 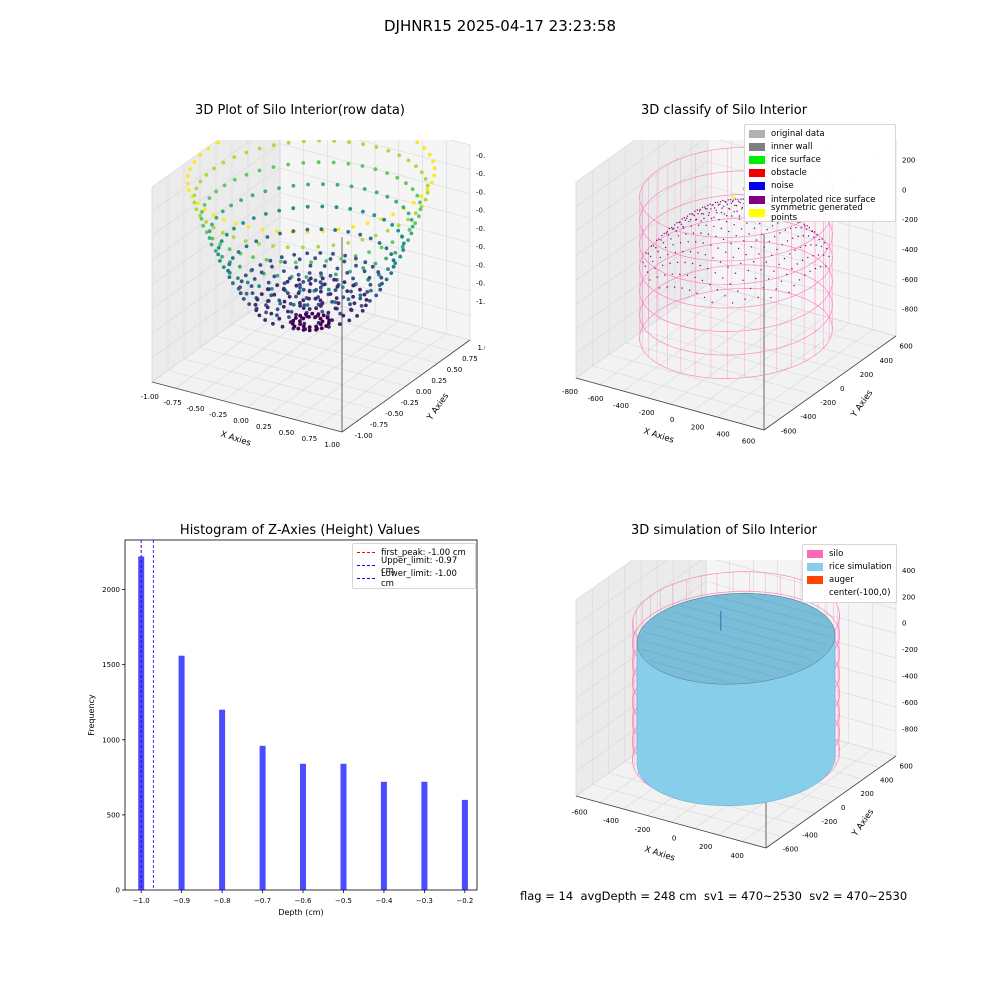 I want to click on y-tick-label: 0, so click(x=842, y=389).